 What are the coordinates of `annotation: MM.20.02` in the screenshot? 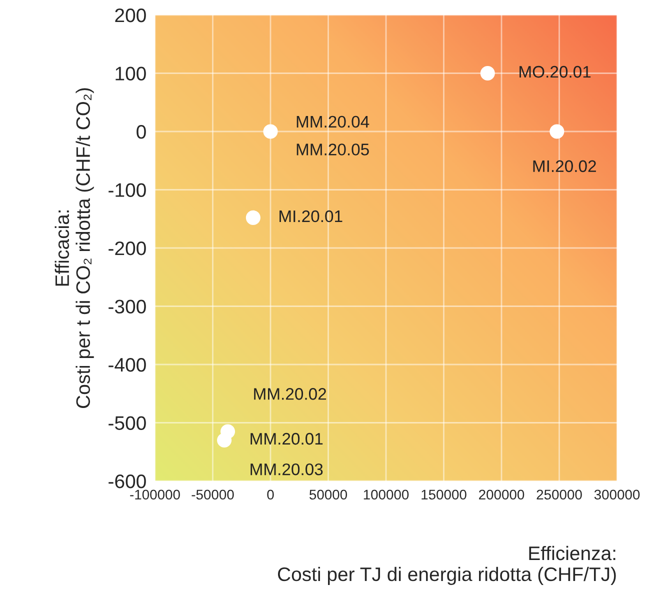 It's located at (290, 394).